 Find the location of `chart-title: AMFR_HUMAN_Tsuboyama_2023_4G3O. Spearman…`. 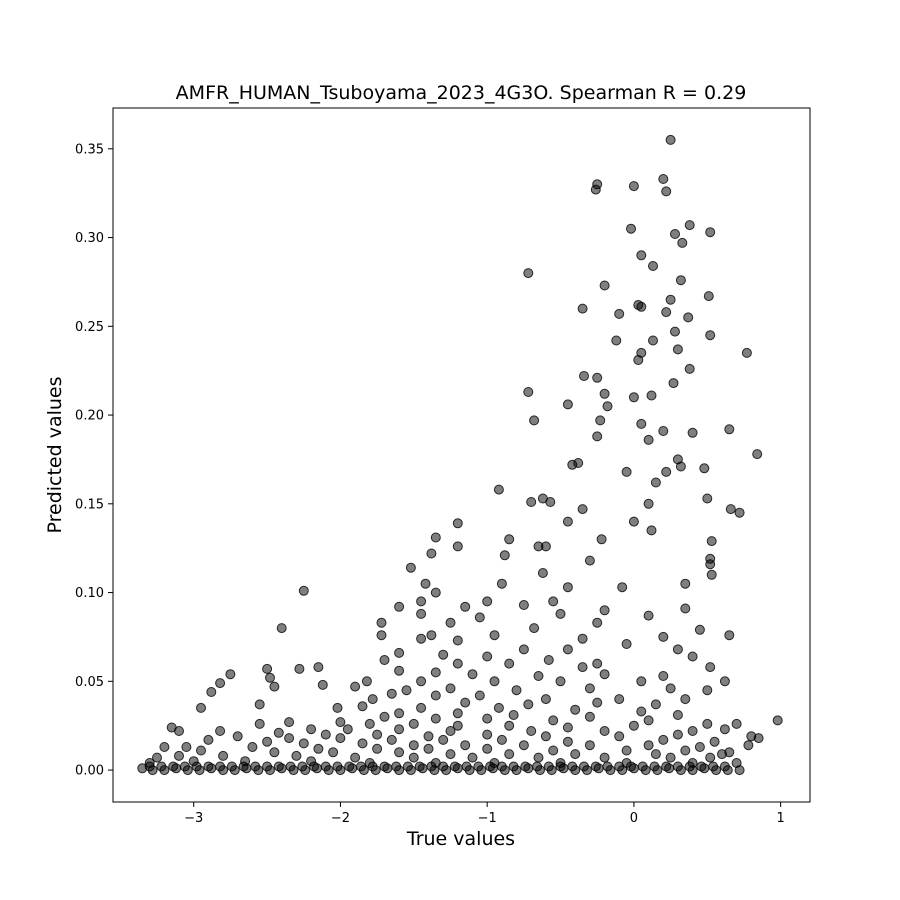

chart-title: AMFR_HUMAN_Tsuboyama_2023_4G3O. Spearman… is located at coordinates (461, 93).